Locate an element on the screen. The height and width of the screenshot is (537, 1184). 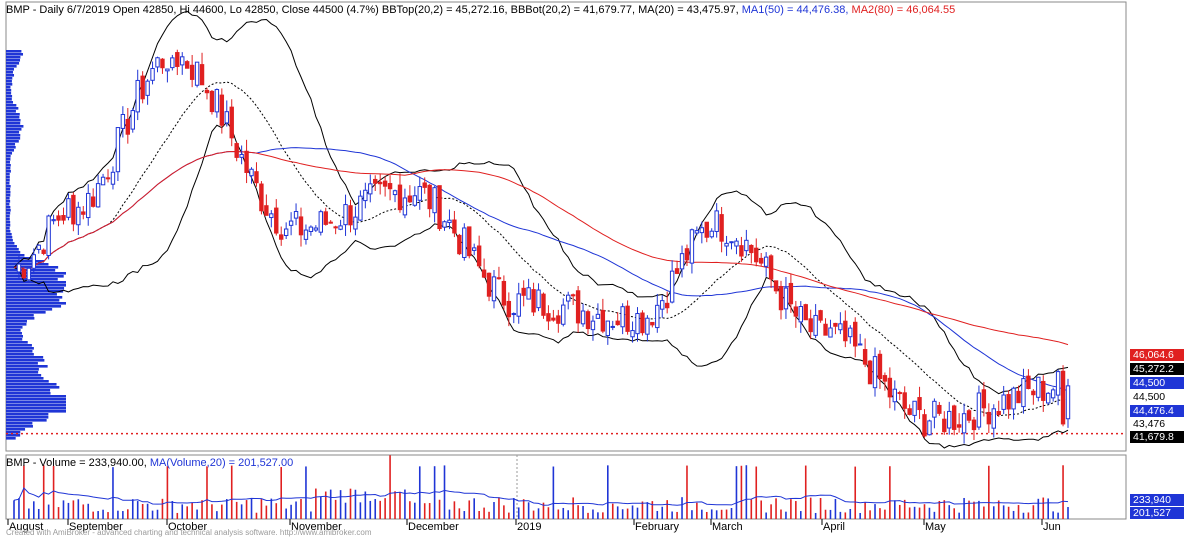
price-tag-1: 45,272.2 is located at coordinates (1157, 369).